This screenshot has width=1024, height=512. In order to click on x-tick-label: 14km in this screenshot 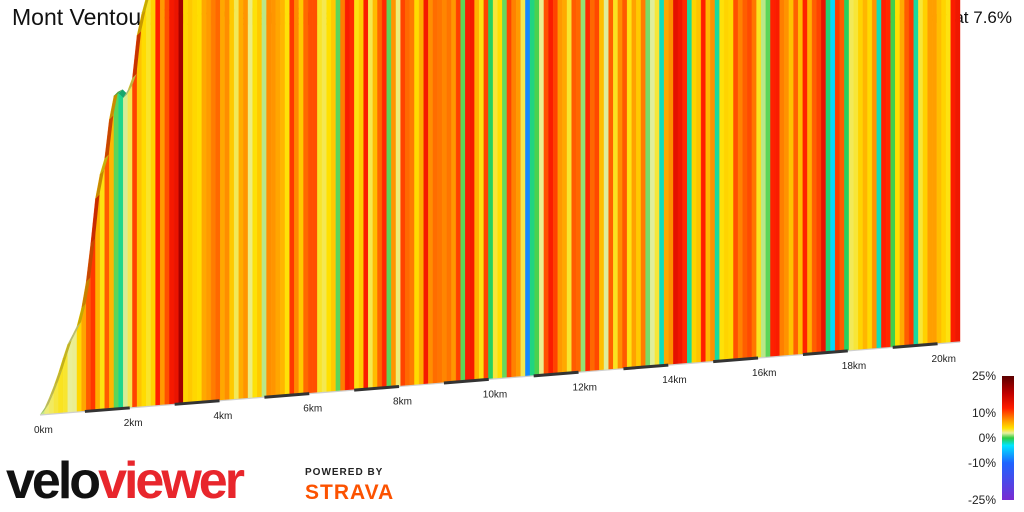, I will do `click(674, 380)`.